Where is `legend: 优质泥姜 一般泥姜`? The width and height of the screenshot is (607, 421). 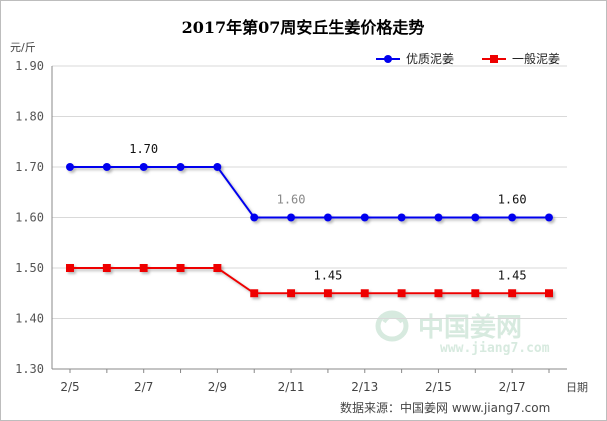 legend: 优质泥姜 一般泥姜 is located at coordinates (468, 58).